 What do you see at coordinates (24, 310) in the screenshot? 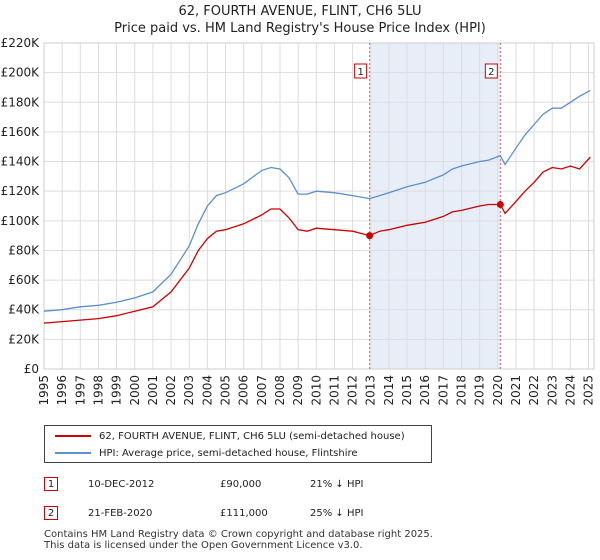
I see `y-tick-label: £40K` at bounding box center [24, 310].